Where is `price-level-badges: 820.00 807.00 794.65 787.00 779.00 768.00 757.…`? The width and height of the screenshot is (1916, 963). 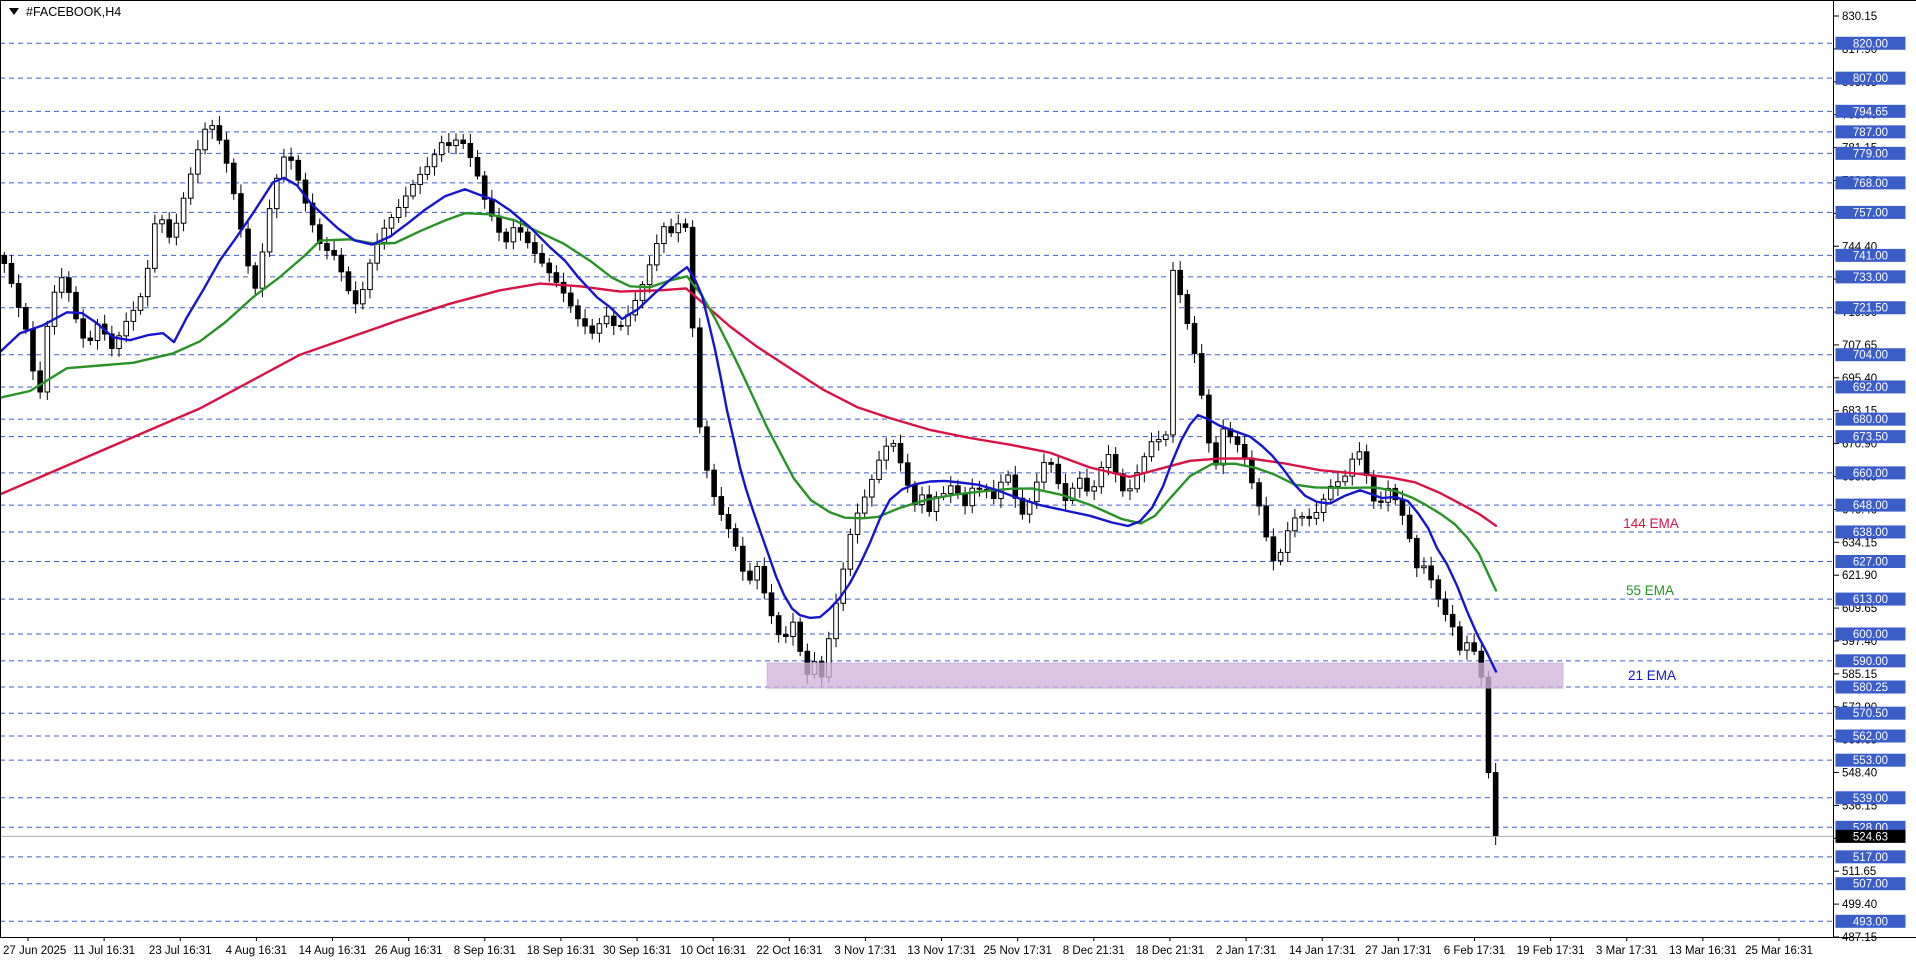
price-level-badges: 820.00 807.00 794.65 787.00 779.00 768.00 757.… is located at coordinates (1870, 482).